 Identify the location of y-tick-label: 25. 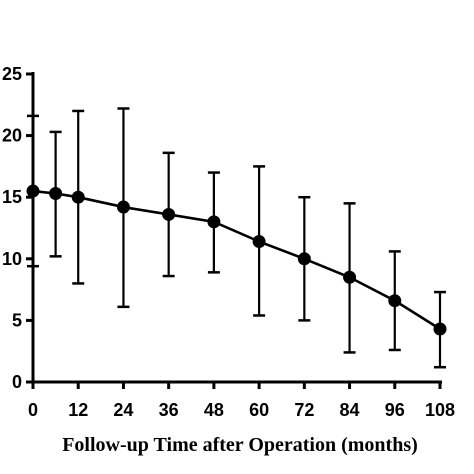
(12, 74).